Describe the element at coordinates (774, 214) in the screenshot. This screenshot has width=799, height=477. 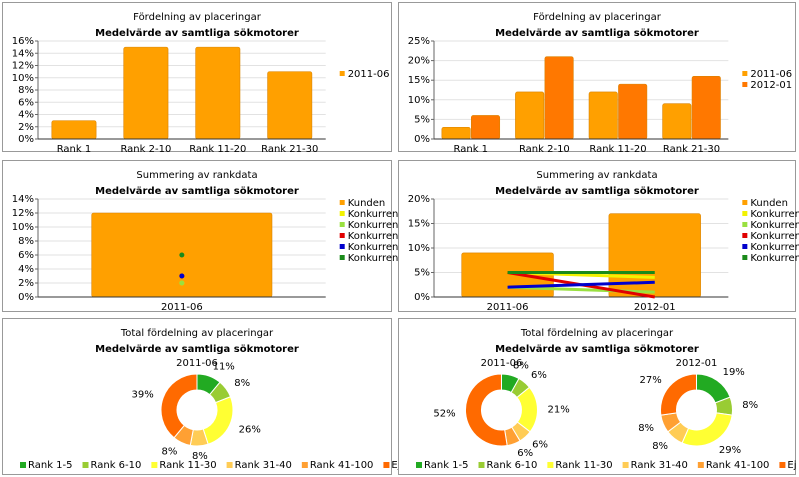
I see `legend-label: Konkurrent 1` at that location.